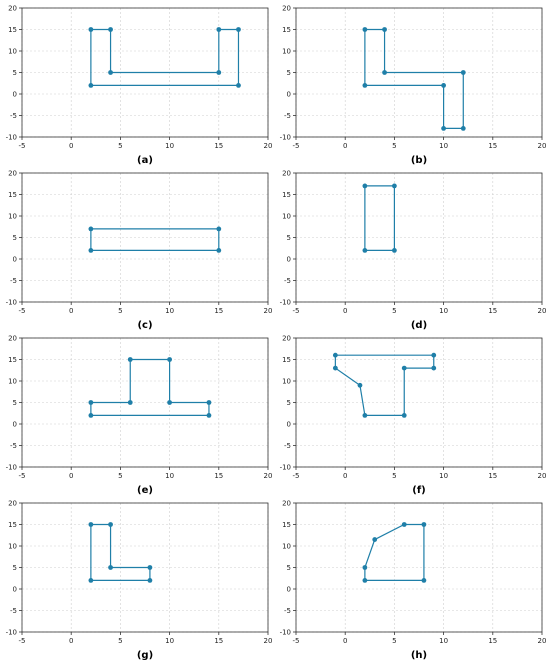  What do you see at coordinates (419, 490) in the screenshot?
I see `panel-label: (f)` at bounding box center [419, 490].